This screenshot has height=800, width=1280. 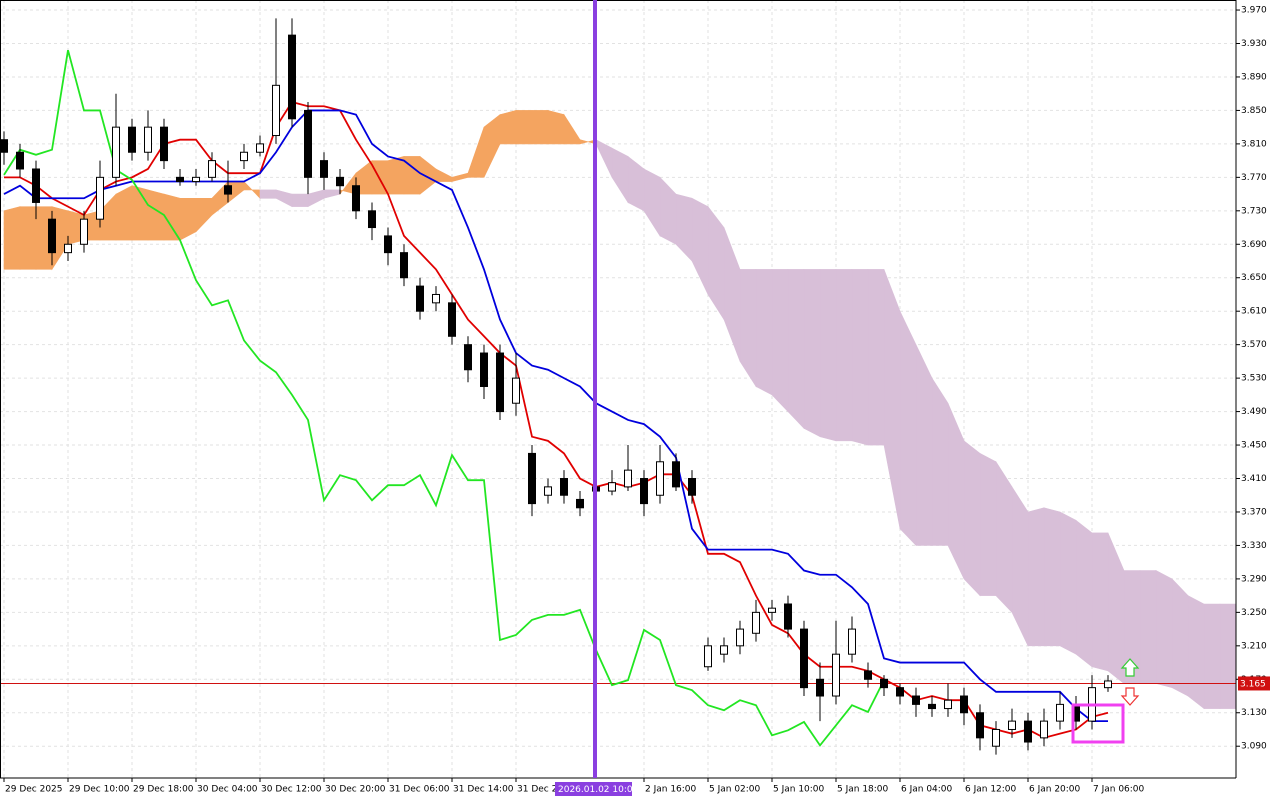 I want to click on y-tick-label: 3.850, so click(x=1254, y=111).